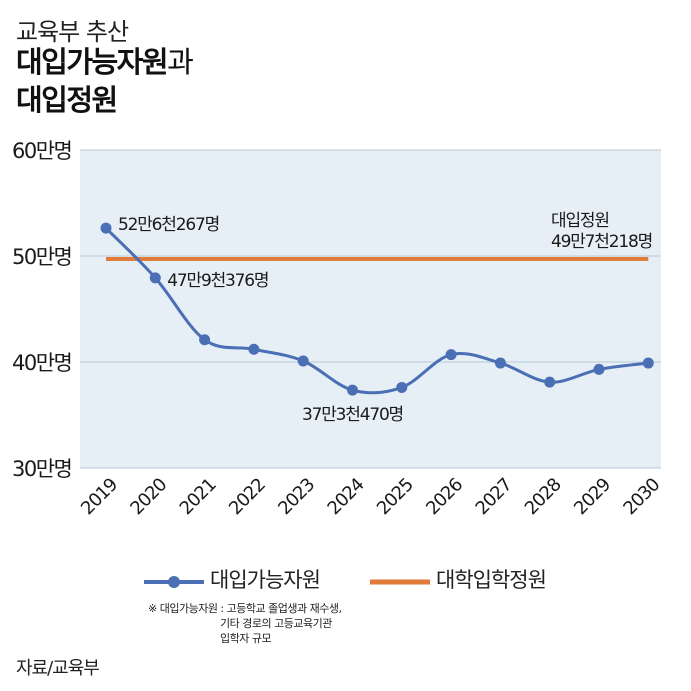 The image size is (691, 691). Describe the element at coordinates (247, 497) in the screenshot. I see `x-tick-label: 2022` at that location.